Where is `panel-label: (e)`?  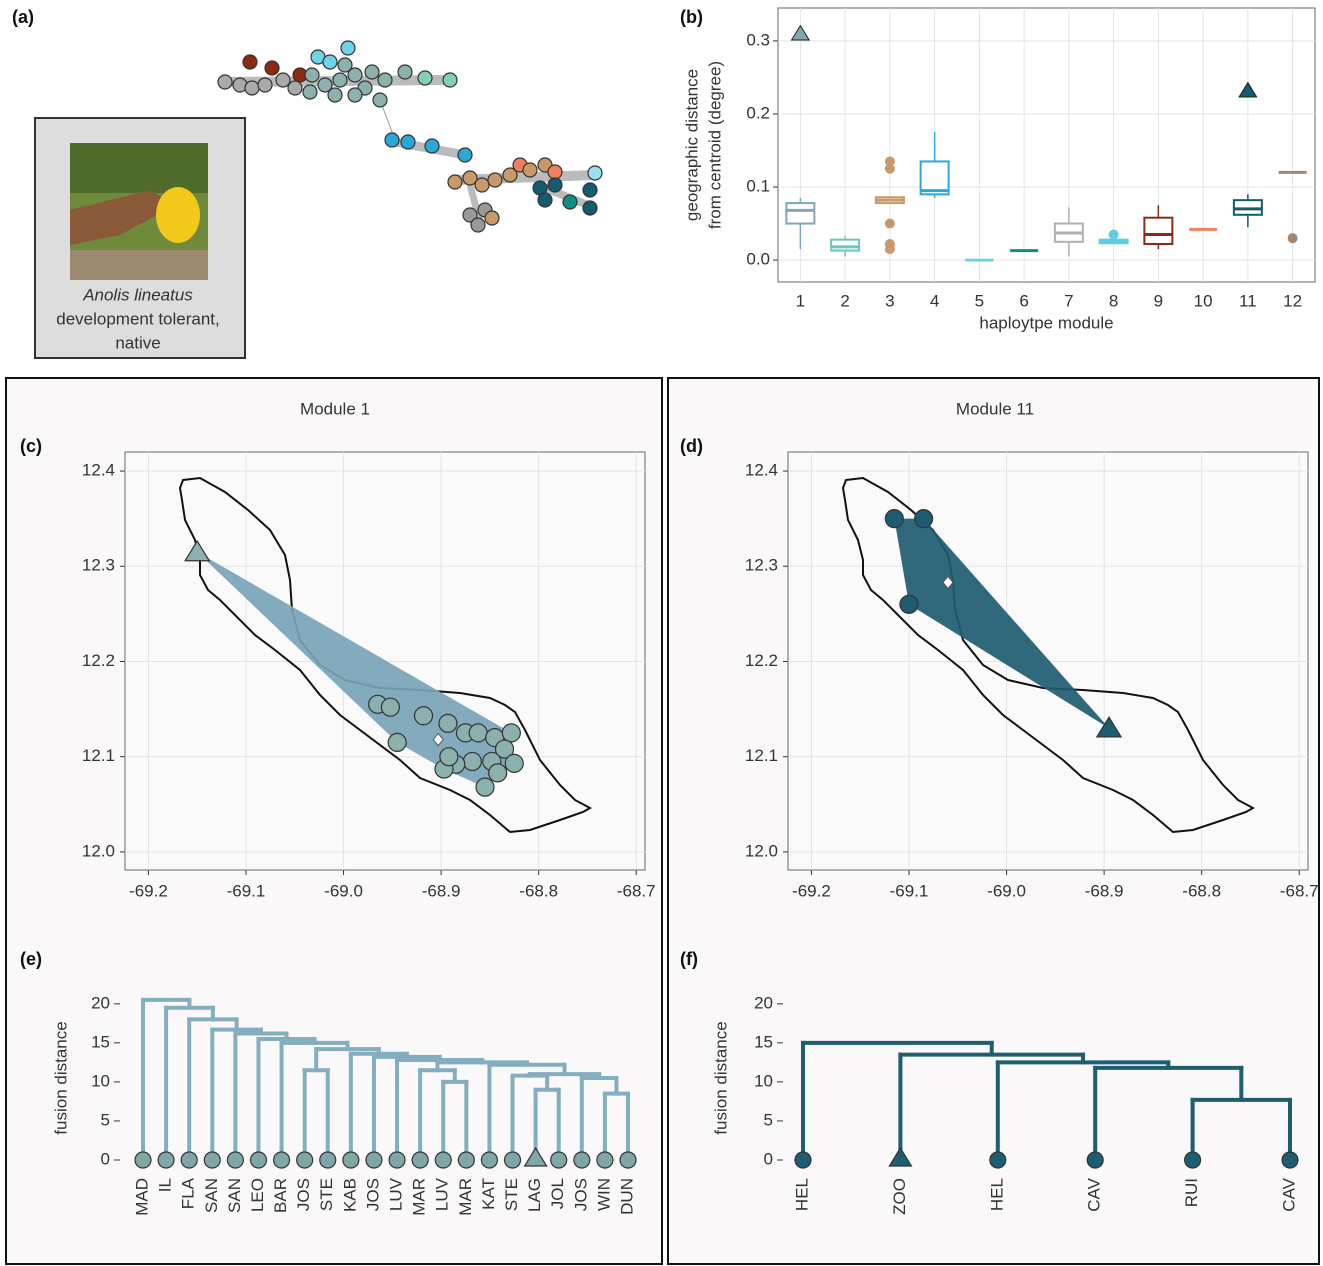 panel-label: (e) is located at coordinates (31, 959).